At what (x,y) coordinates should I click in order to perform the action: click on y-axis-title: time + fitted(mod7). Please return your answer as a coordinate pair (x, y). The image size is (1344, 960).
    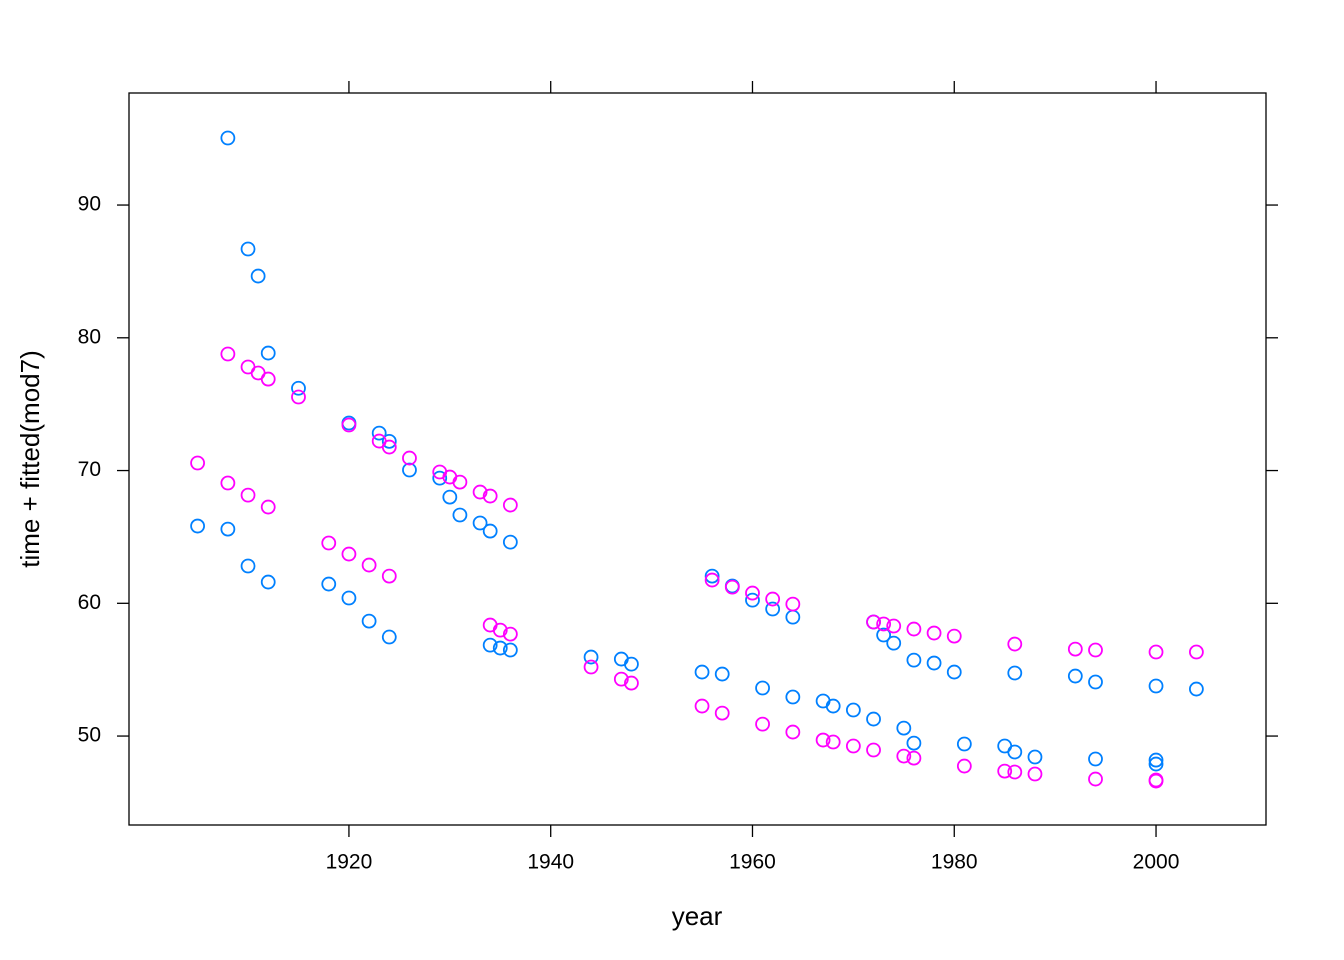
    Looking at the image, I should click on (30, 458).